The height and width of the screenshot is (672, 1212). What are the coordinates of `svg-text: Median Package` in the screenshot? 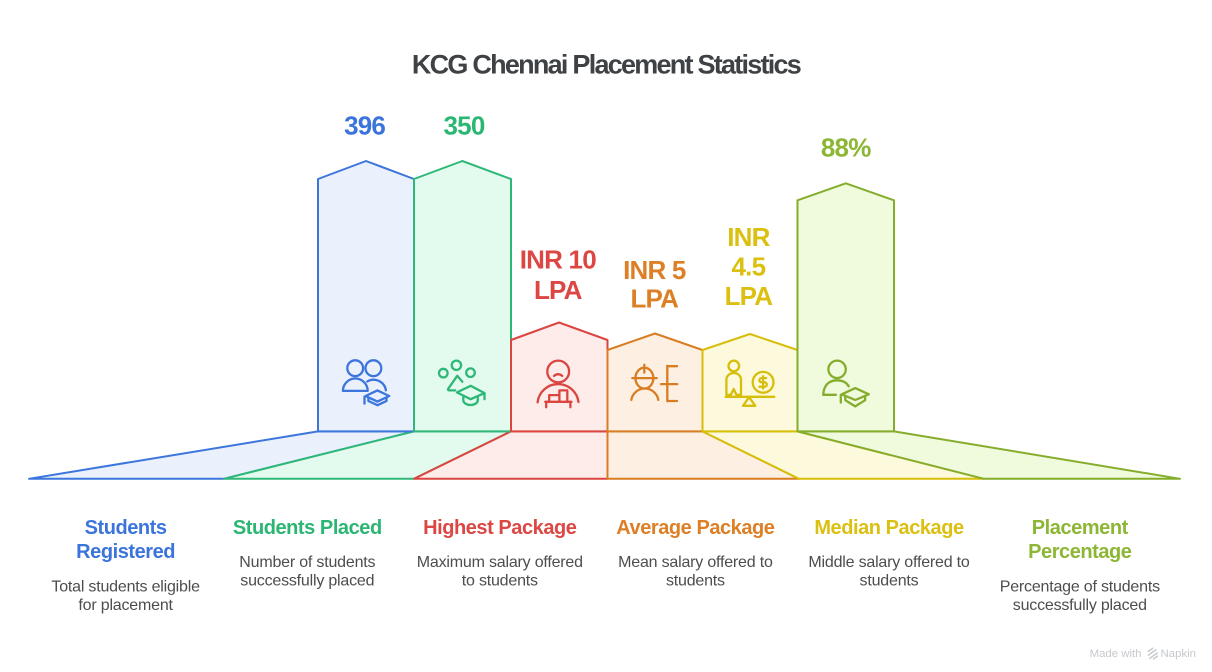 It's located at (889, 528).